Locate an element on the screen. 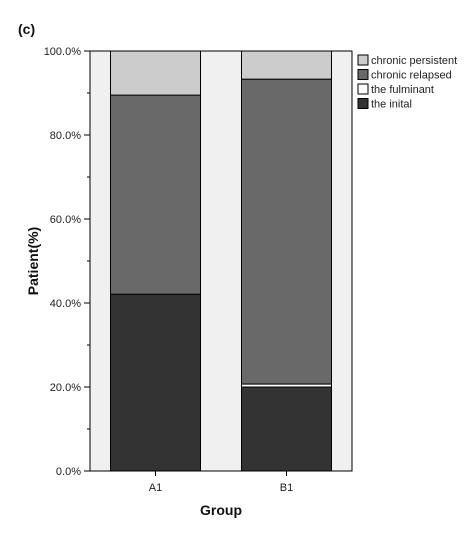  y-axis: 0.0% 20.0% 40.0% 60.0% 80.0% 100.0% is located at coordinates (67, 262).